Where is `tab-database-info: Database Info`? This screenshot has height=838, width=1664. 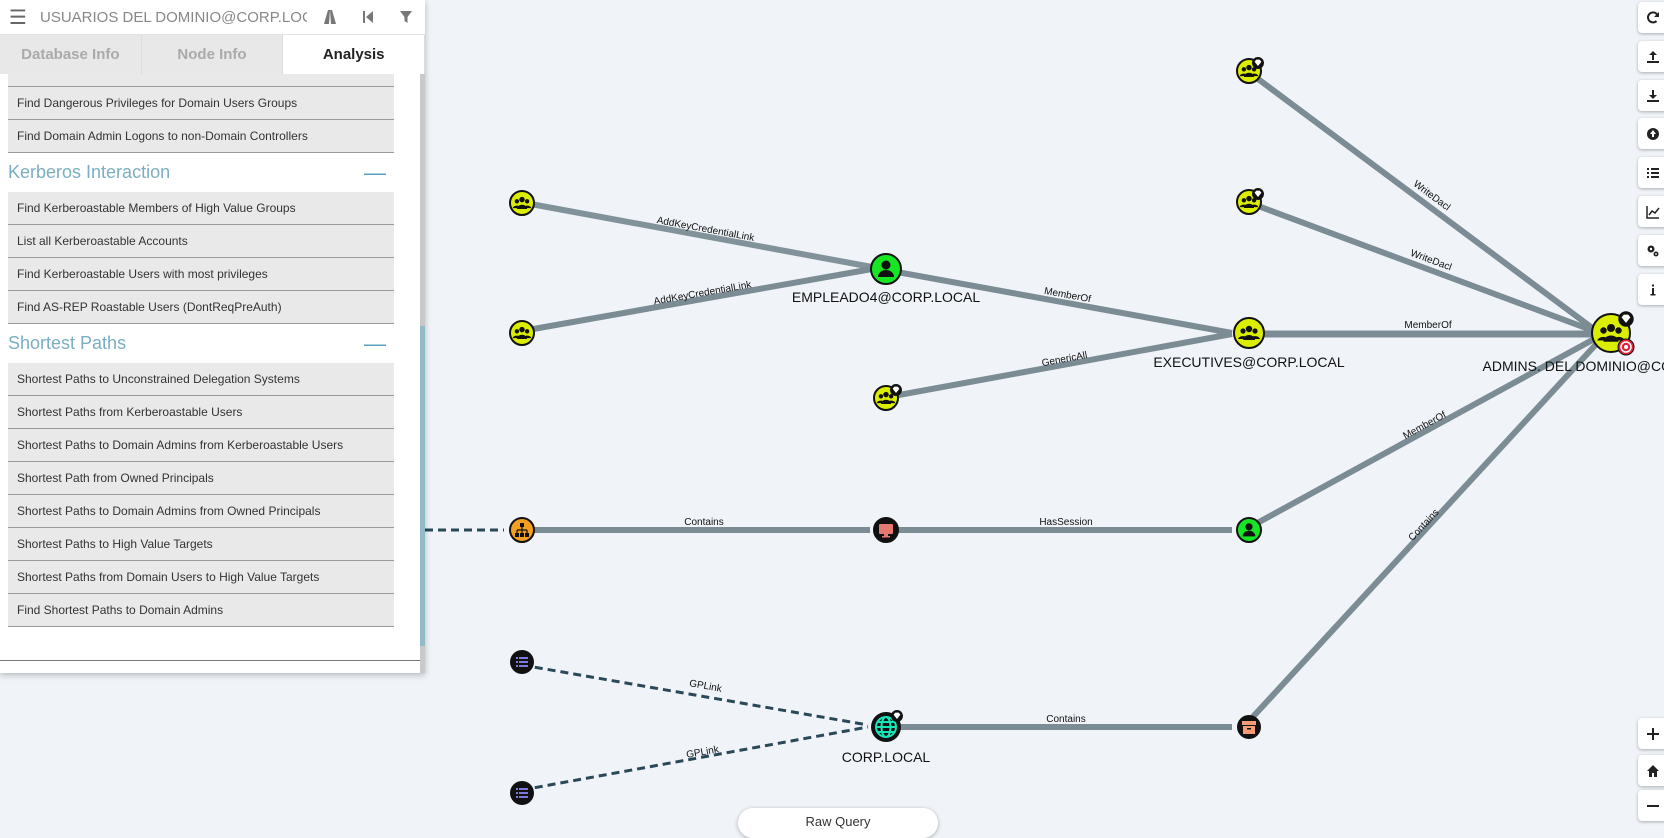 tab-database-info: Database Info is located at coordinates (71, 54).